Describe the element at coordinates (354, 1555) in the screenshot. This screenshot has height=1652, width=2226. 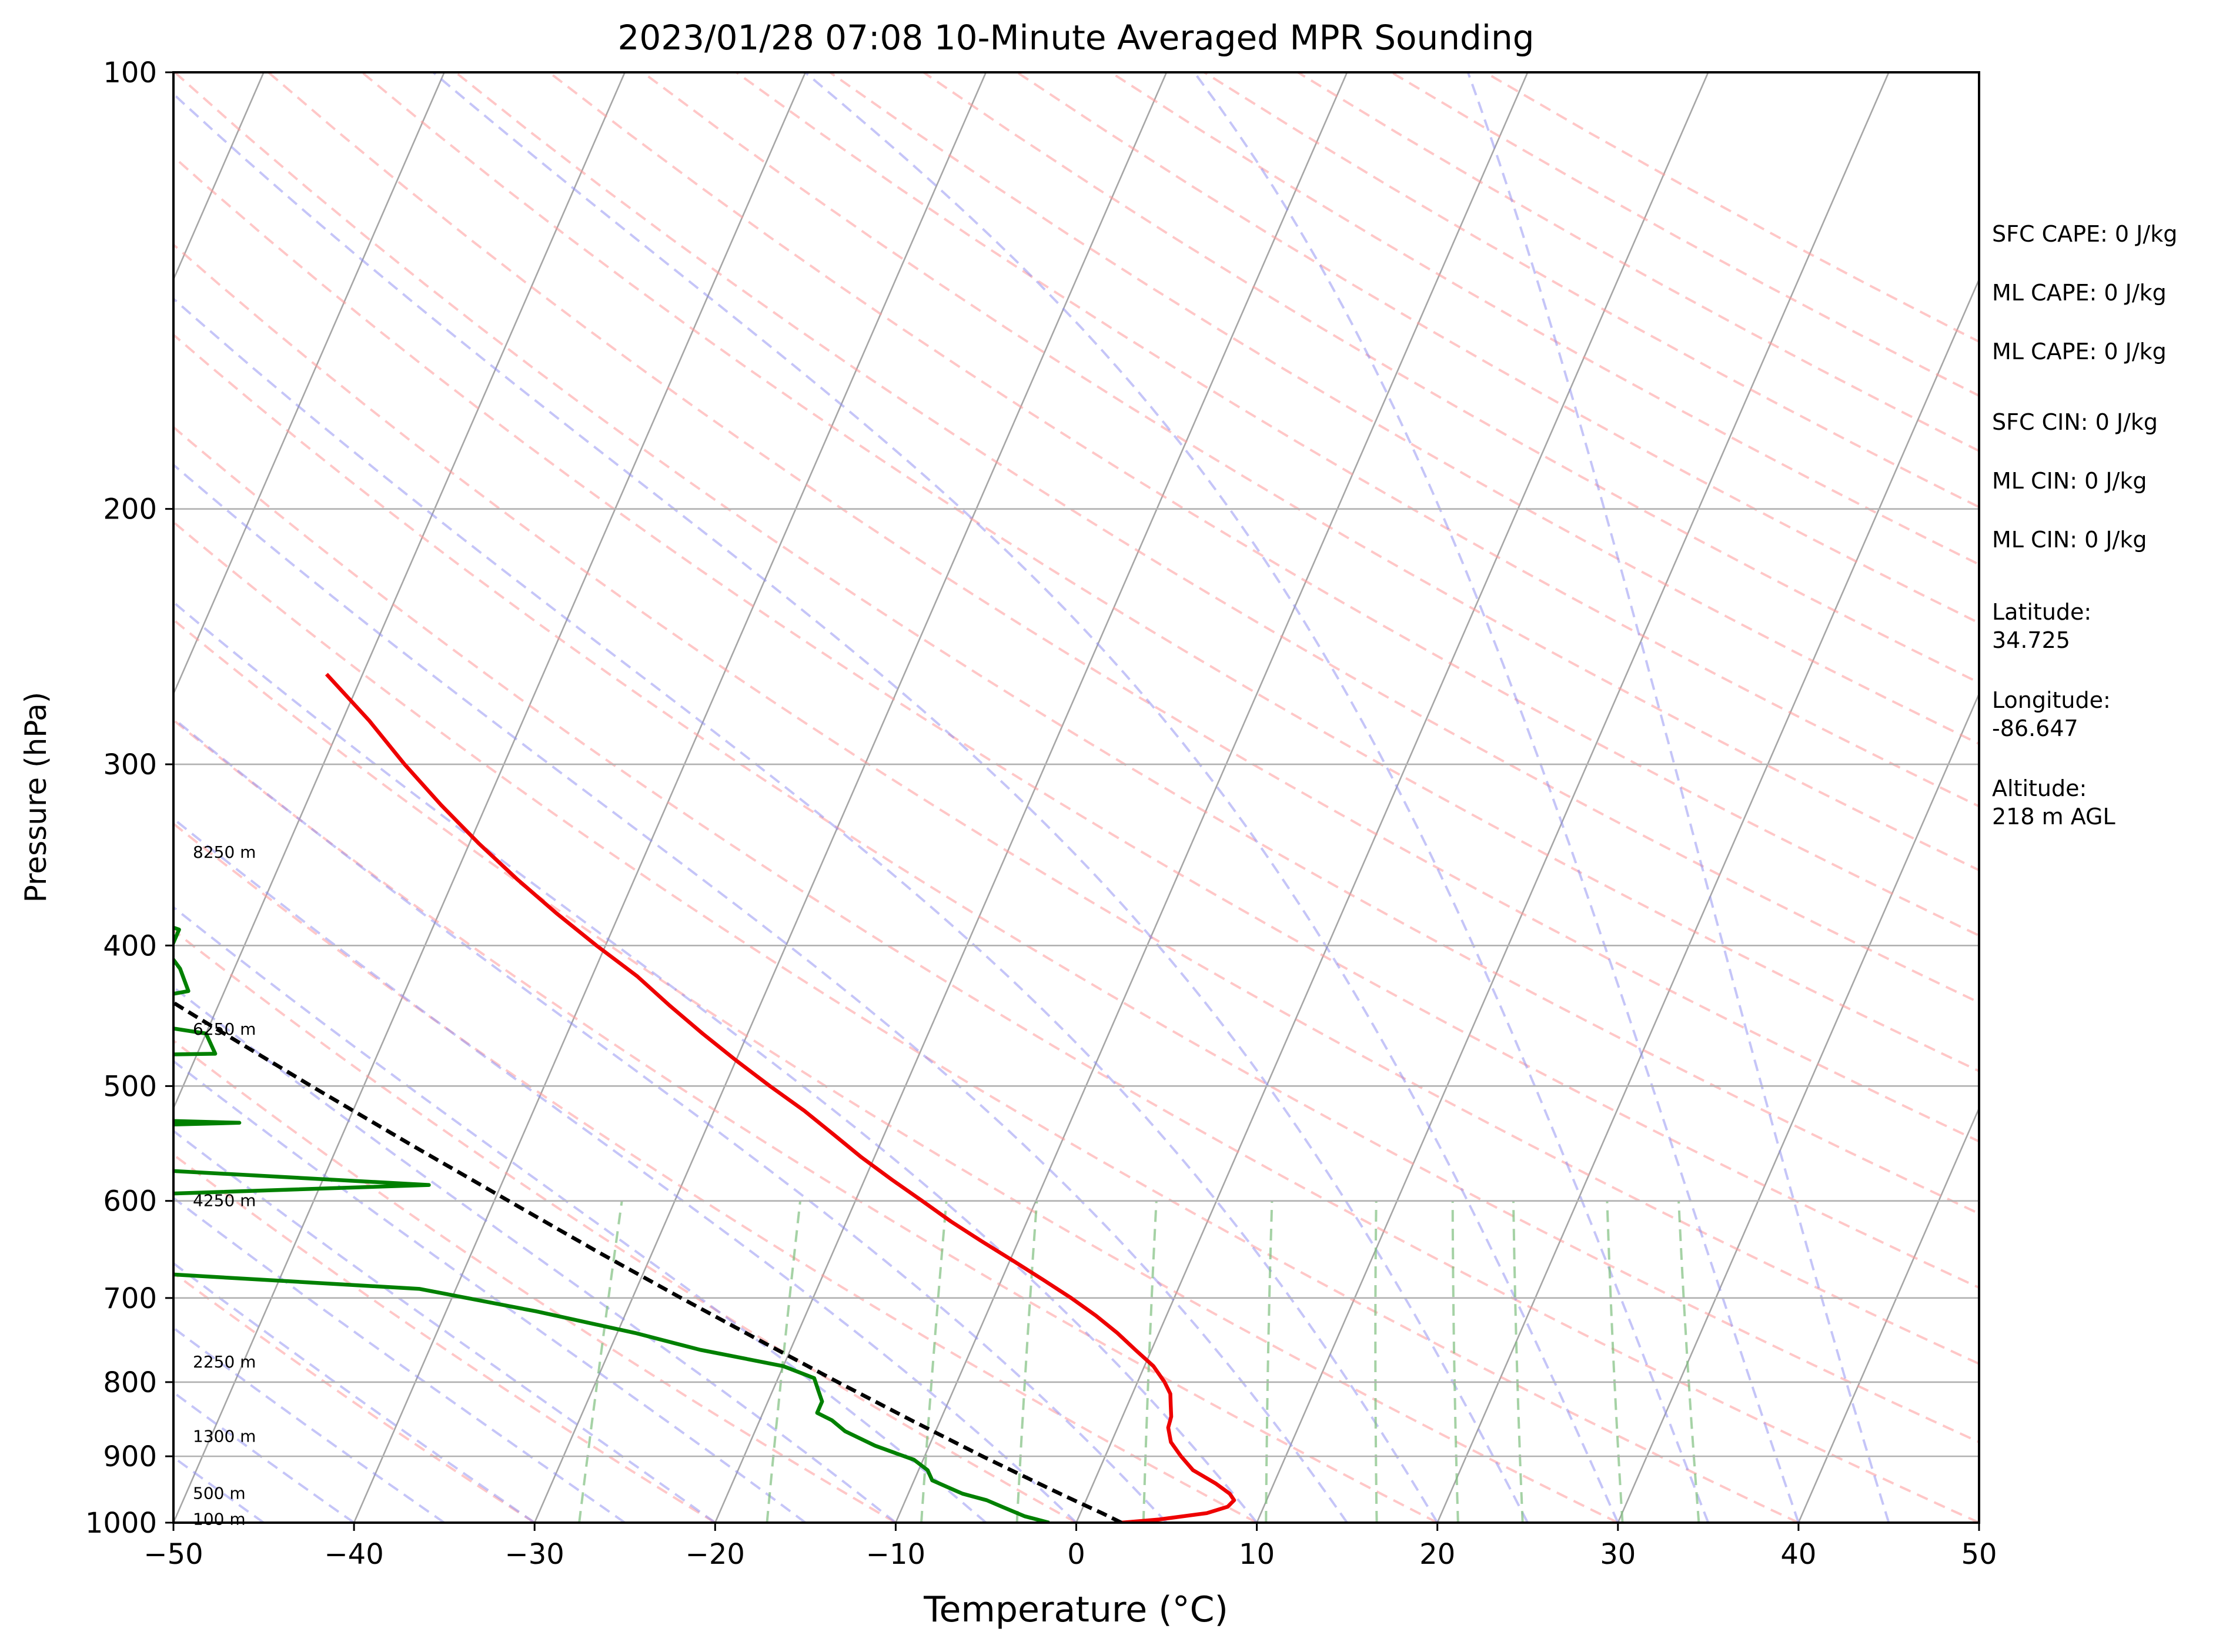
I see `x-tick-label: −40` at that location.